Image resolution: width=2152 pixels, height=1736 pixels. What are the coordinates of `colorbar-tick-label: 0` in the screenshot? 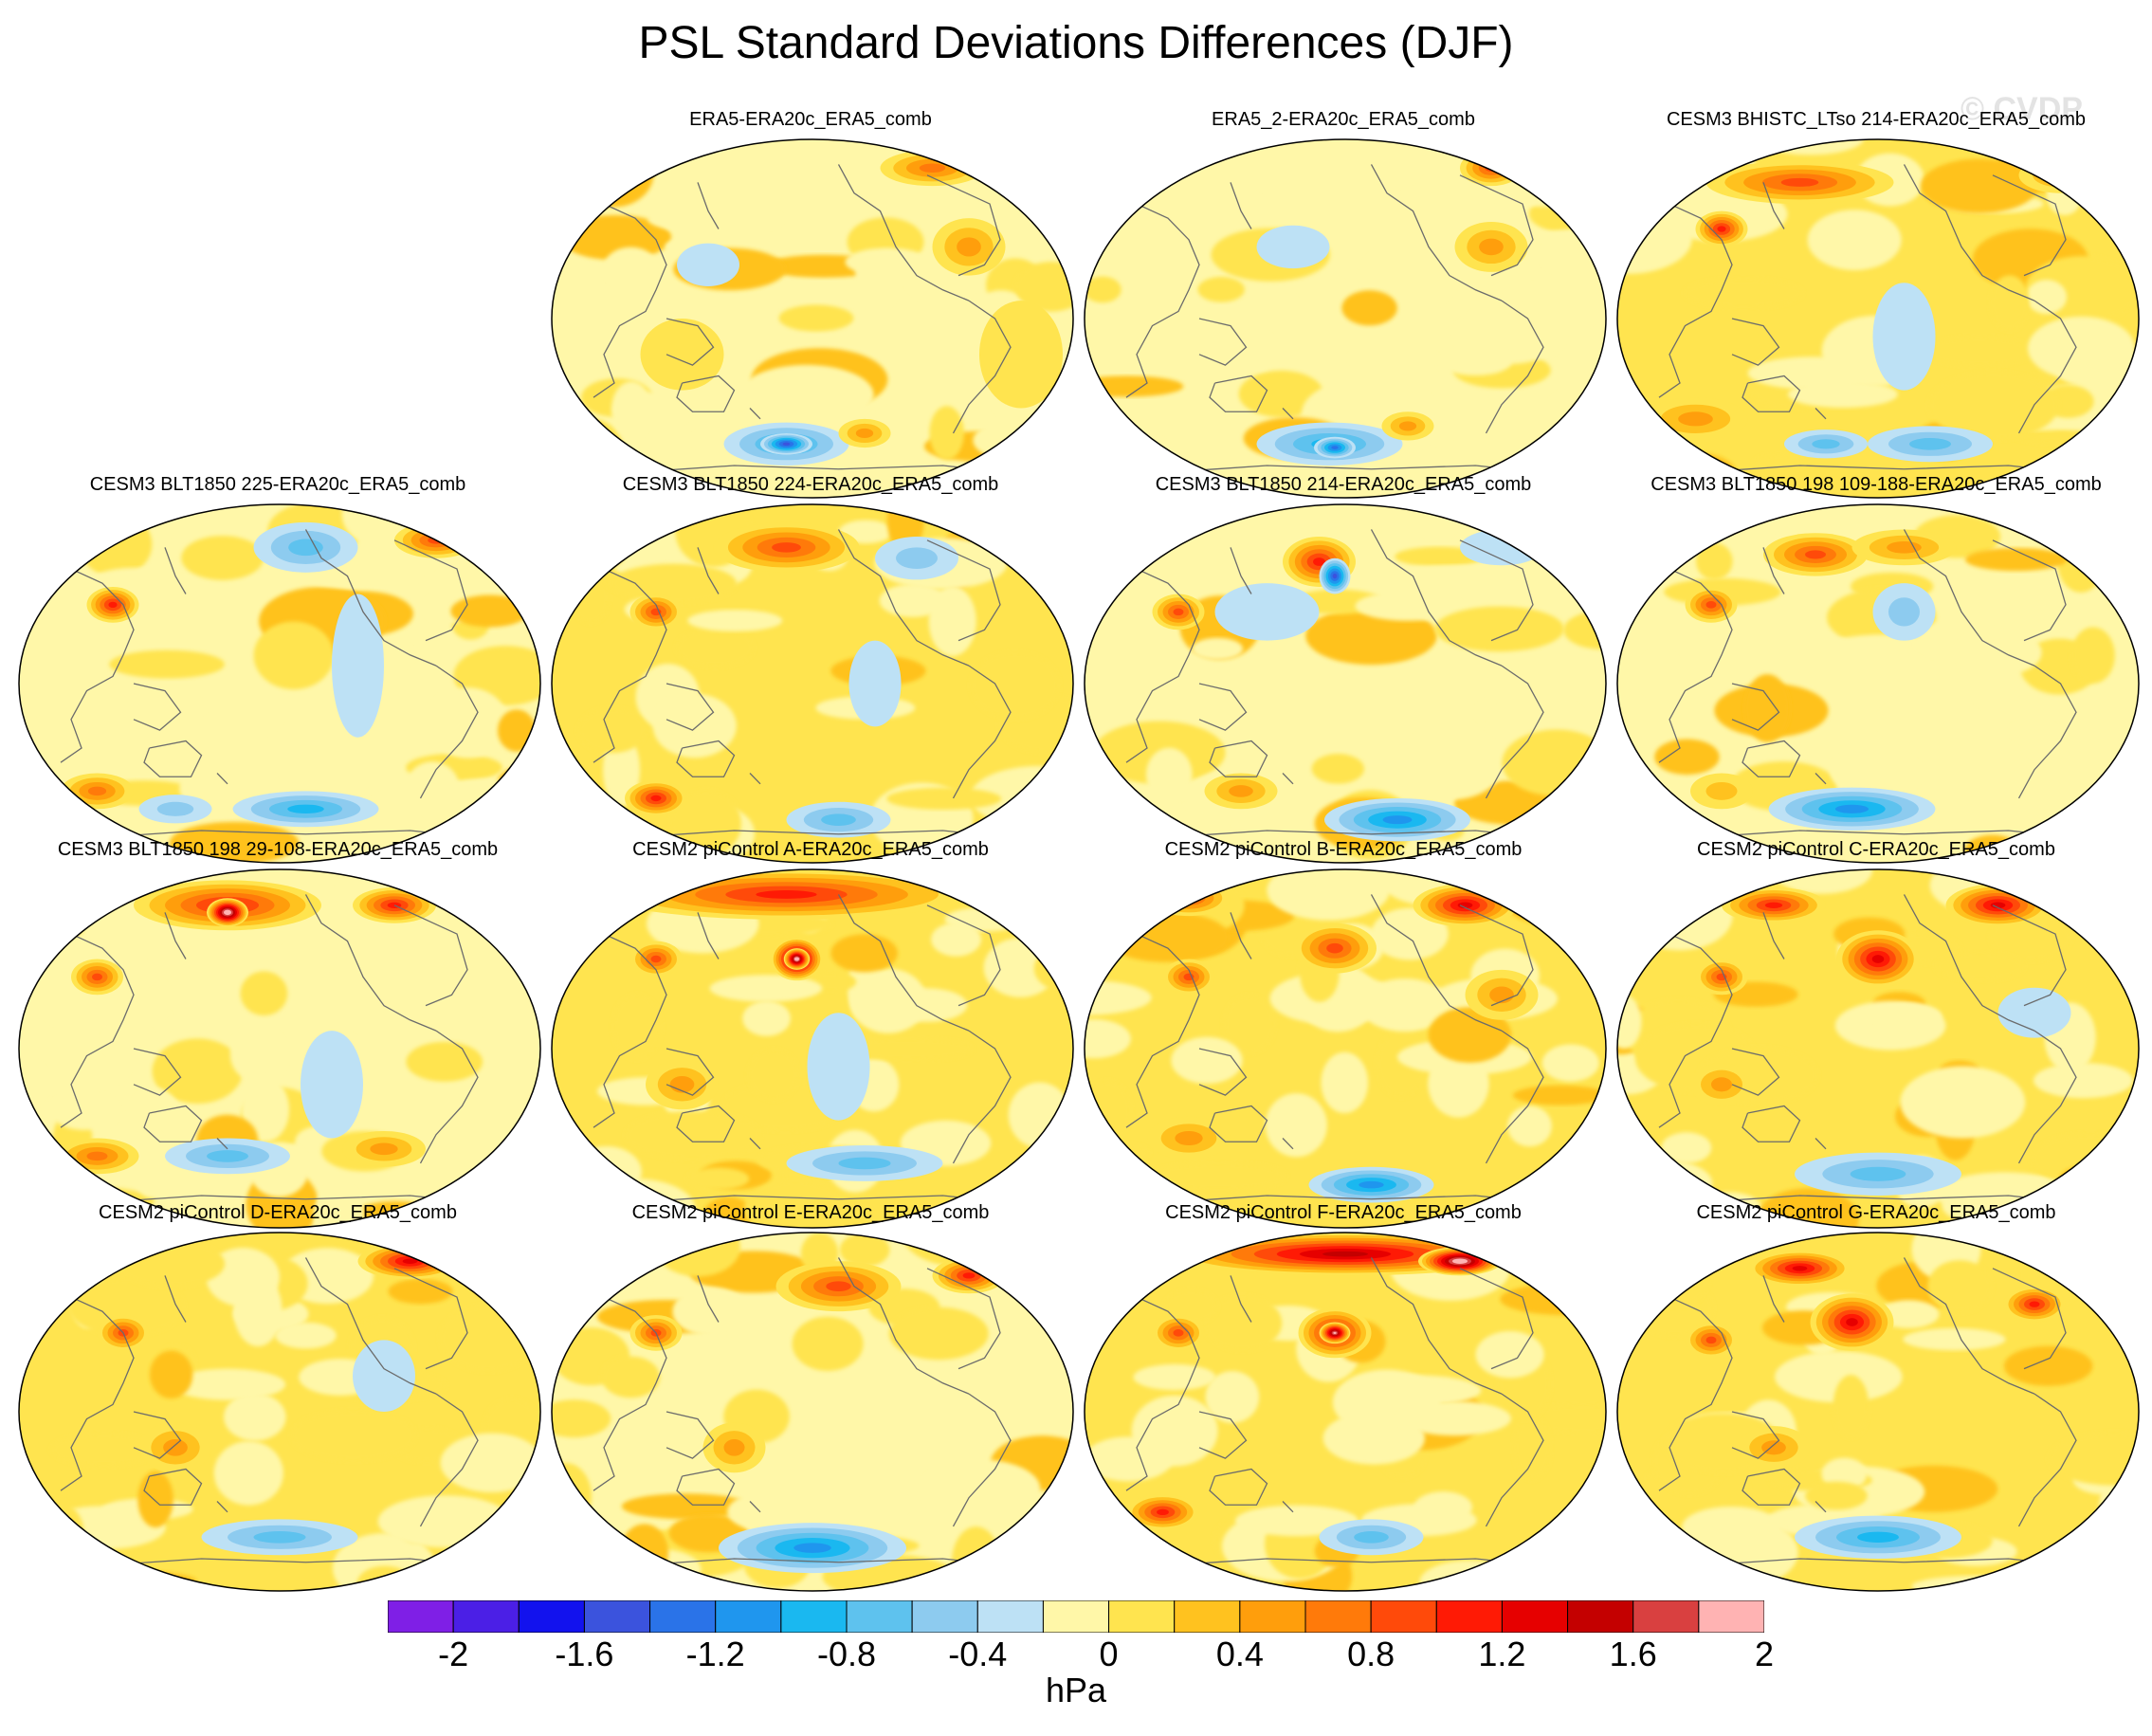 It's located at (1109, 1654).